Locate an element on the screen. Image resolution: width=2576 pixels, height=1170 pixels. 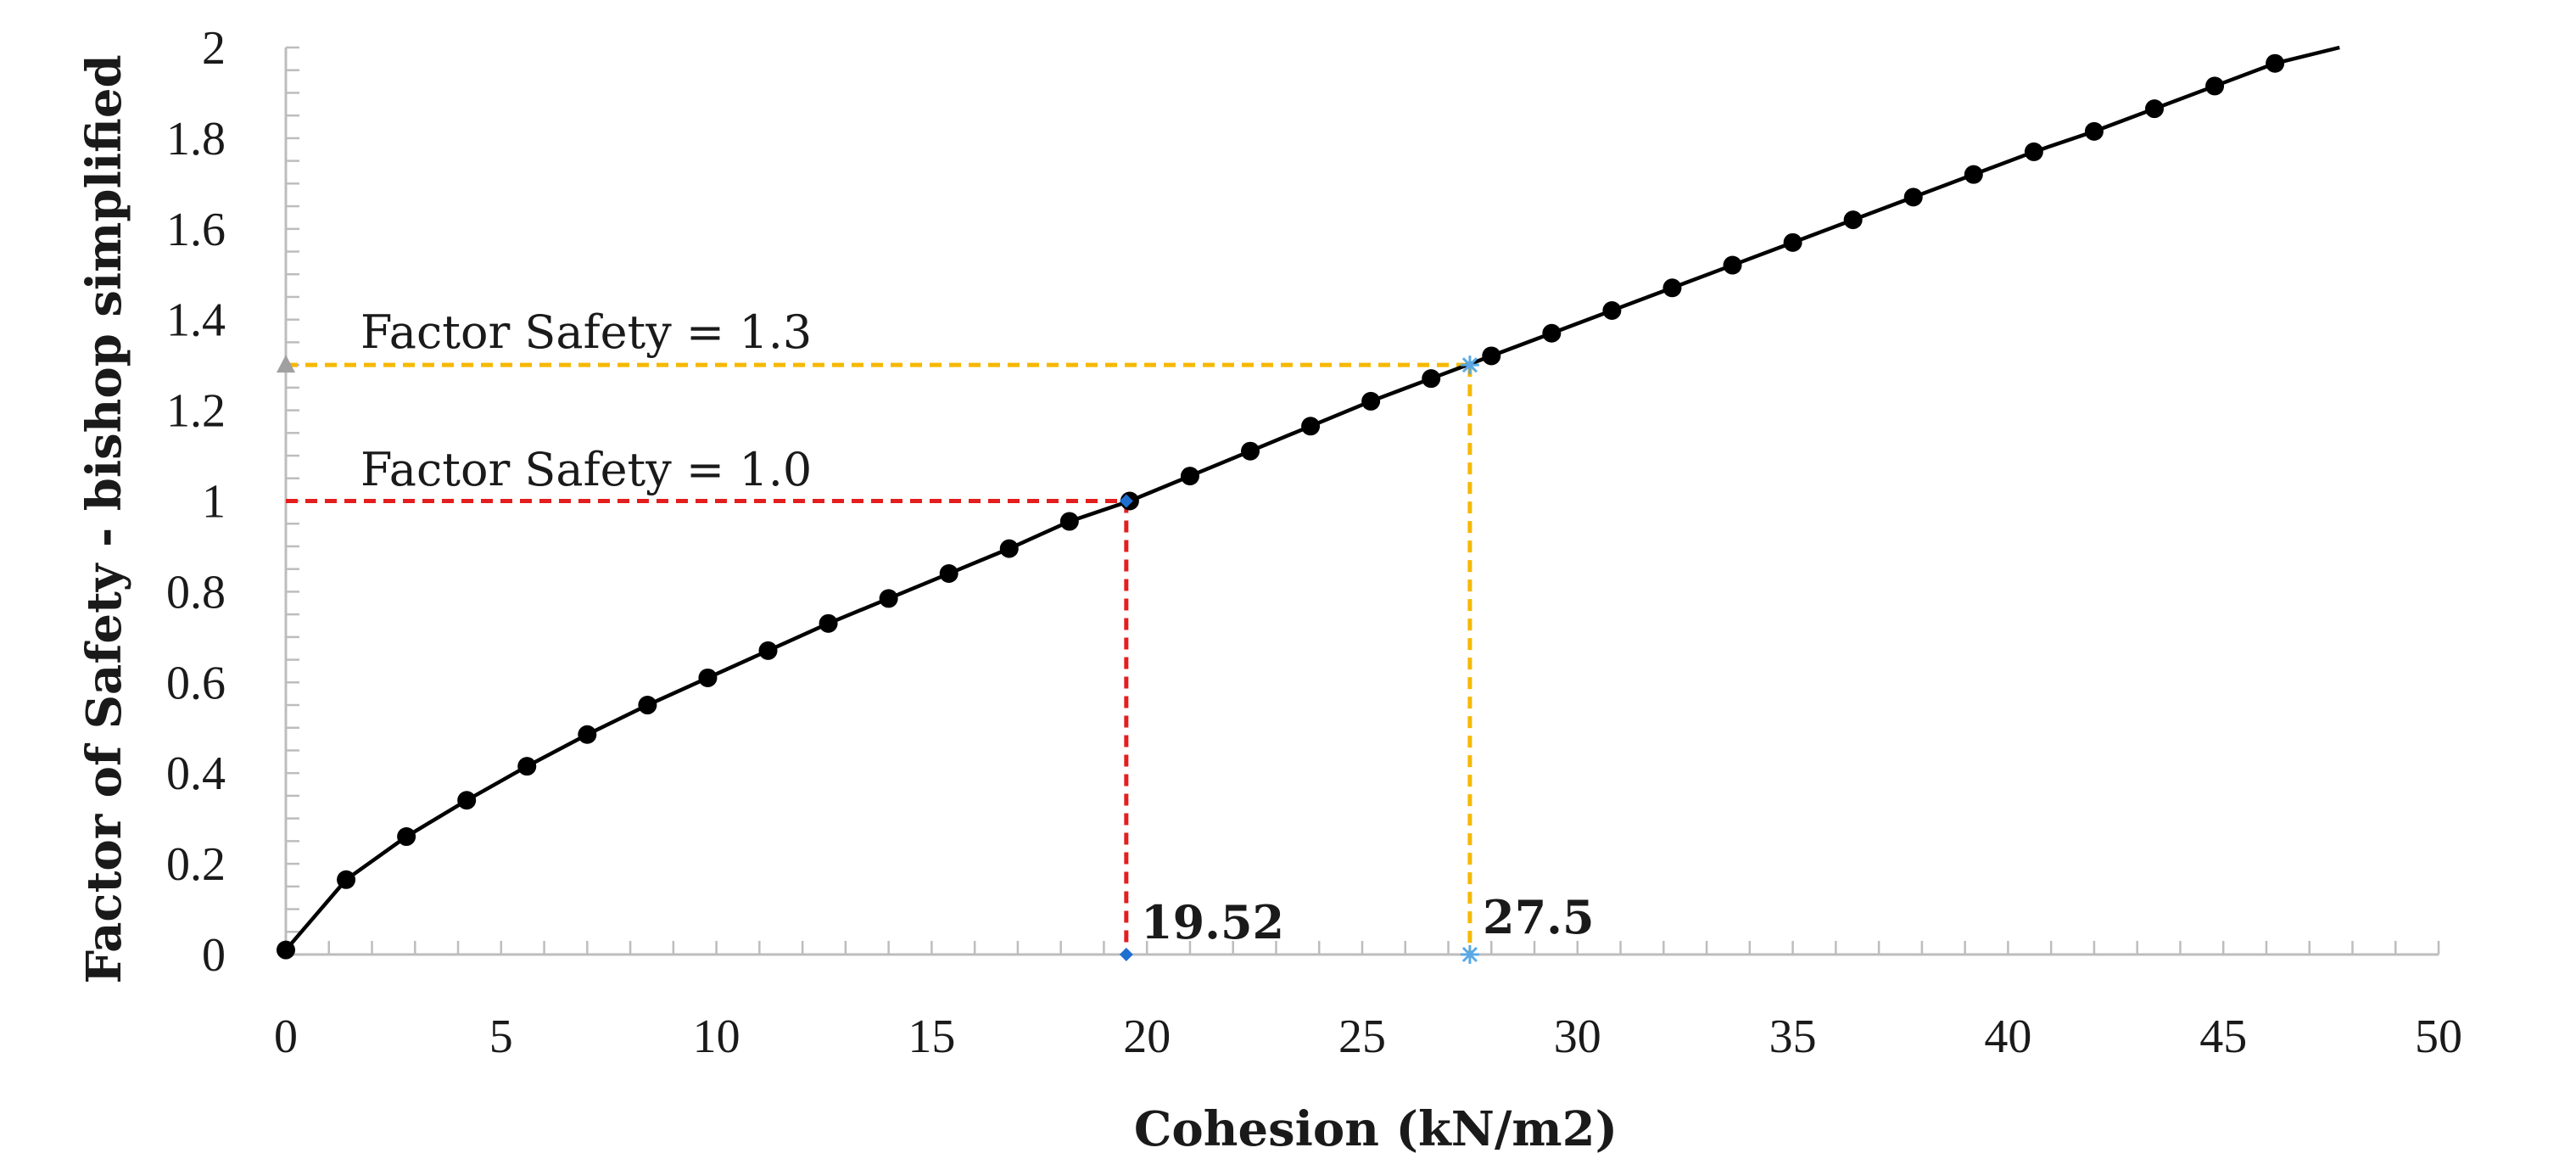
x-tick-label: 30 is located at coordinates (1577, 1036).